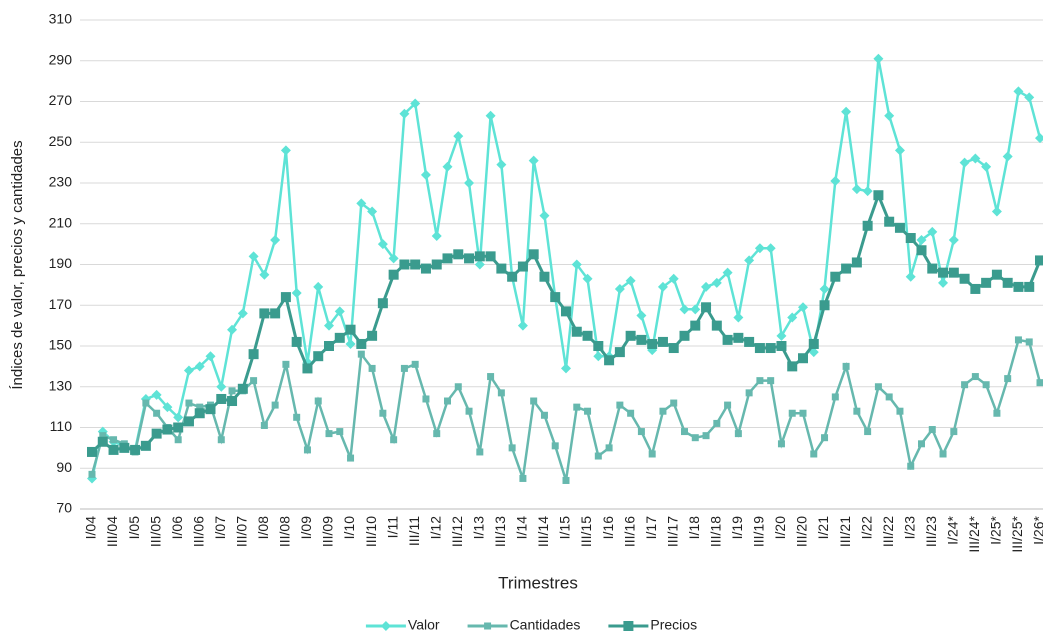 This screenshot has width=1043, height=633. What do you see at coordinates (802, 531) in the screenshot?
I see `x-tick-label: III/20` at bounding box center [802, 531].